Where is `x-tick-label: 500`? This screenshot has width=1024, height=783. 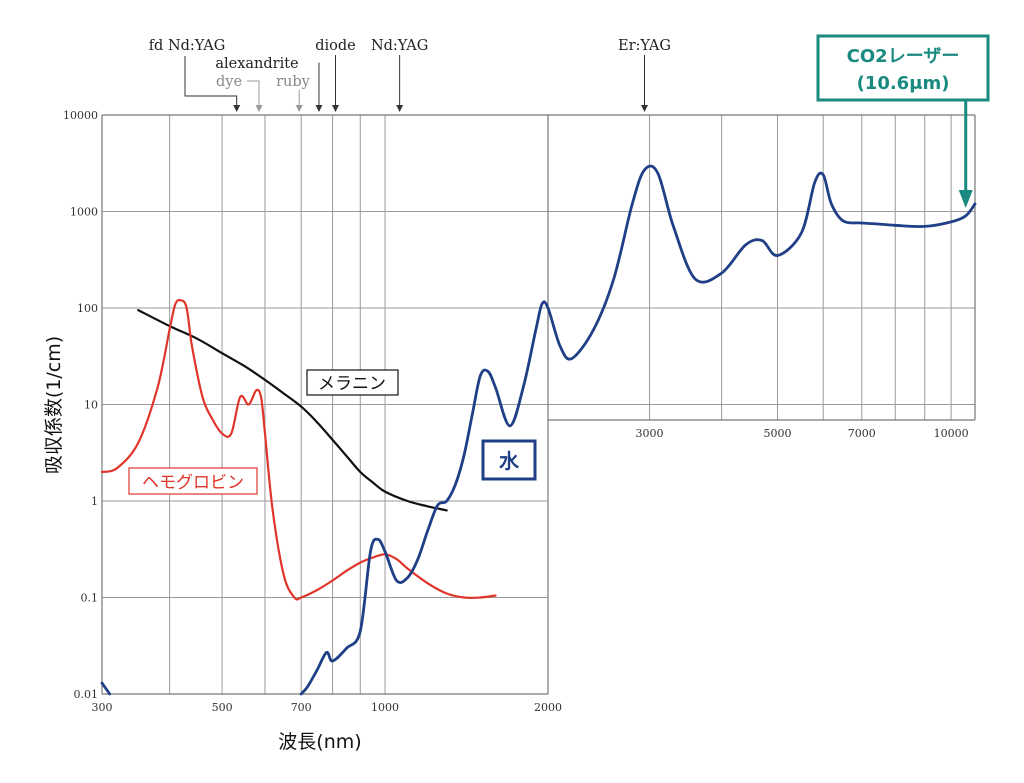
x-tick-label: 500 is located at coordinates (222, 707).